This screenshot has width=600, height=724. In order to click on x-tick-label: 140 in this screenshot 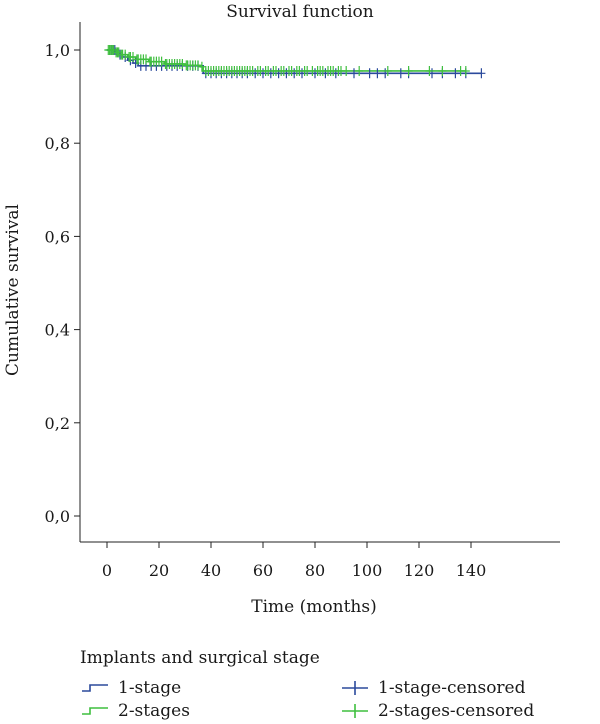, I will do `click(471, 570)`.